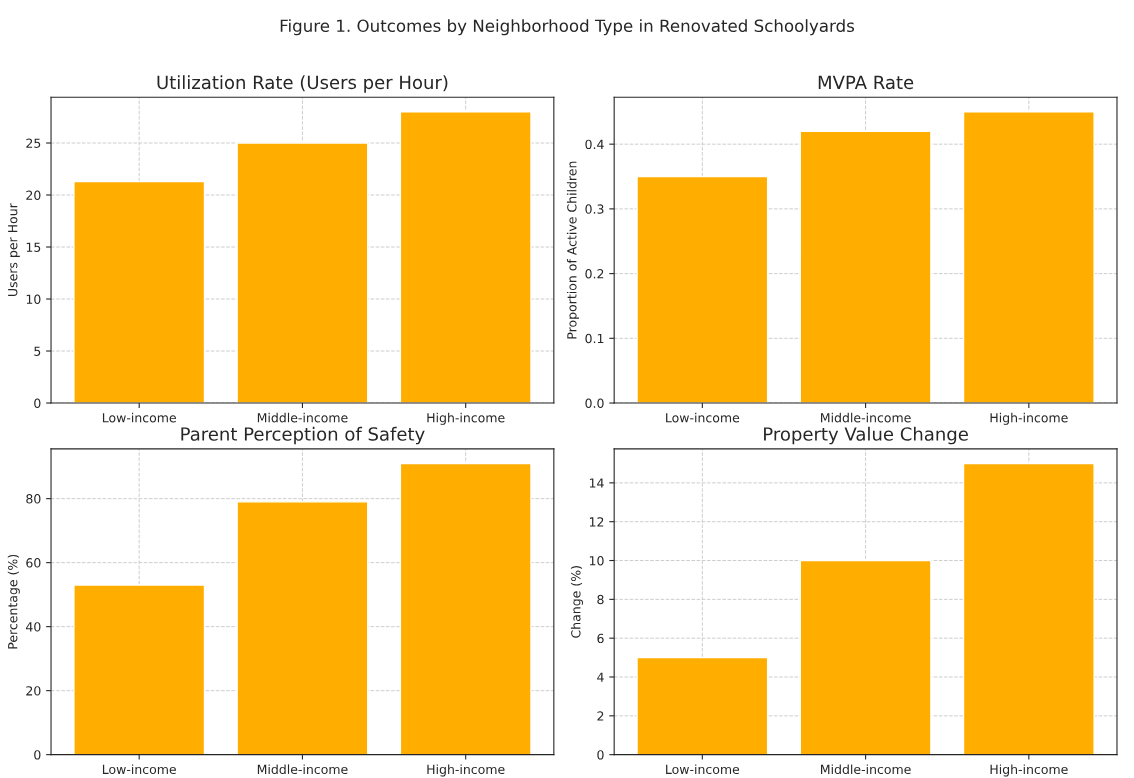 The height and width of the screenshot is (778, 1134). I want to click on y-tick-label: 80, so click(33, 499).